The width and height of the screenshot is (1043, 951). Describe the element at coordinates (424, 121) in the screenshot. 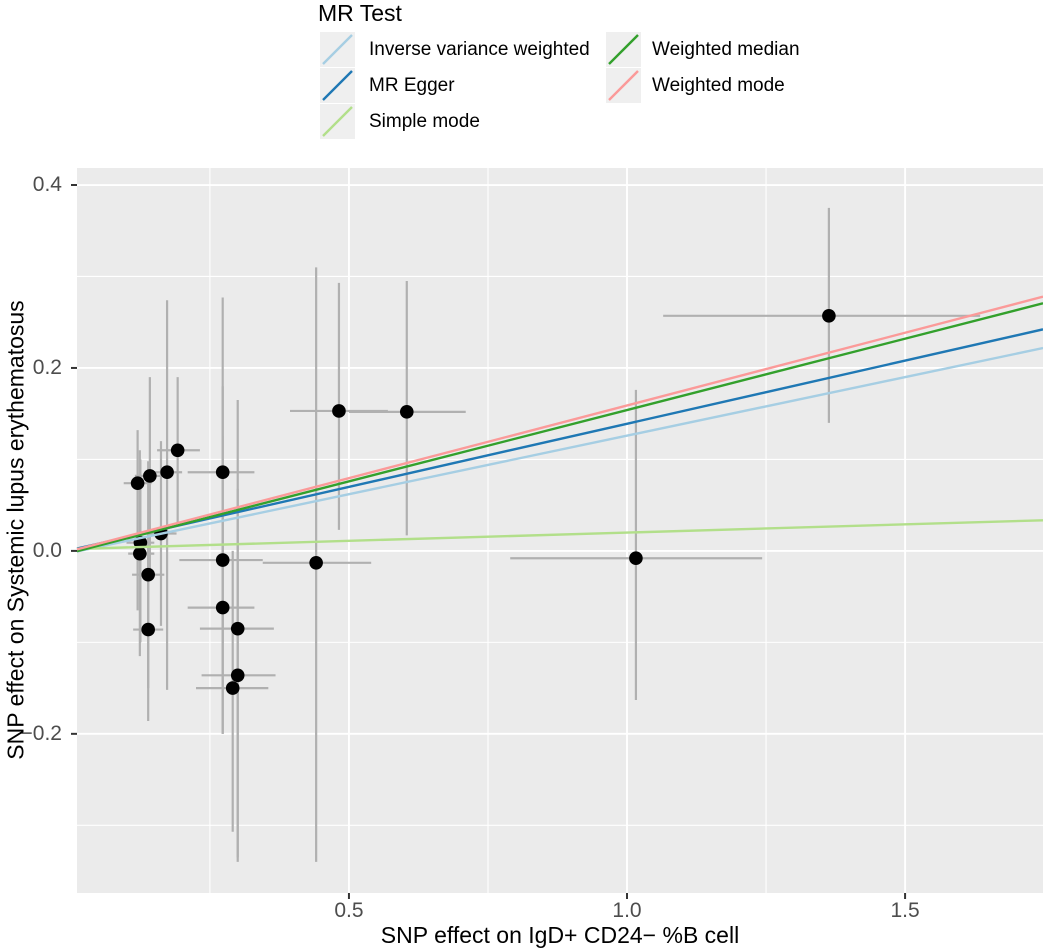

I see `legend-label-simple-mode: Simple mode` at that location.